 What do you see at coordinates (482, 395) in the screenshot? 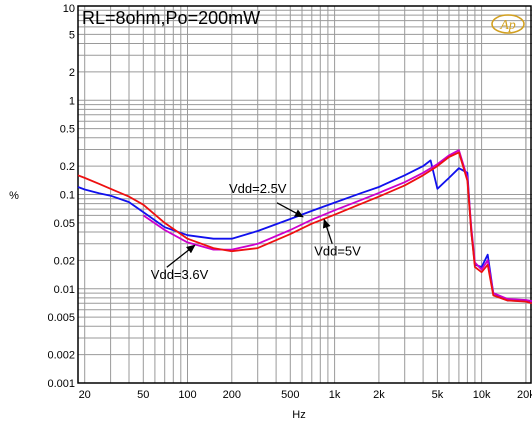
I see `x-tick-label: 10k` at bounding box center [482, 395].